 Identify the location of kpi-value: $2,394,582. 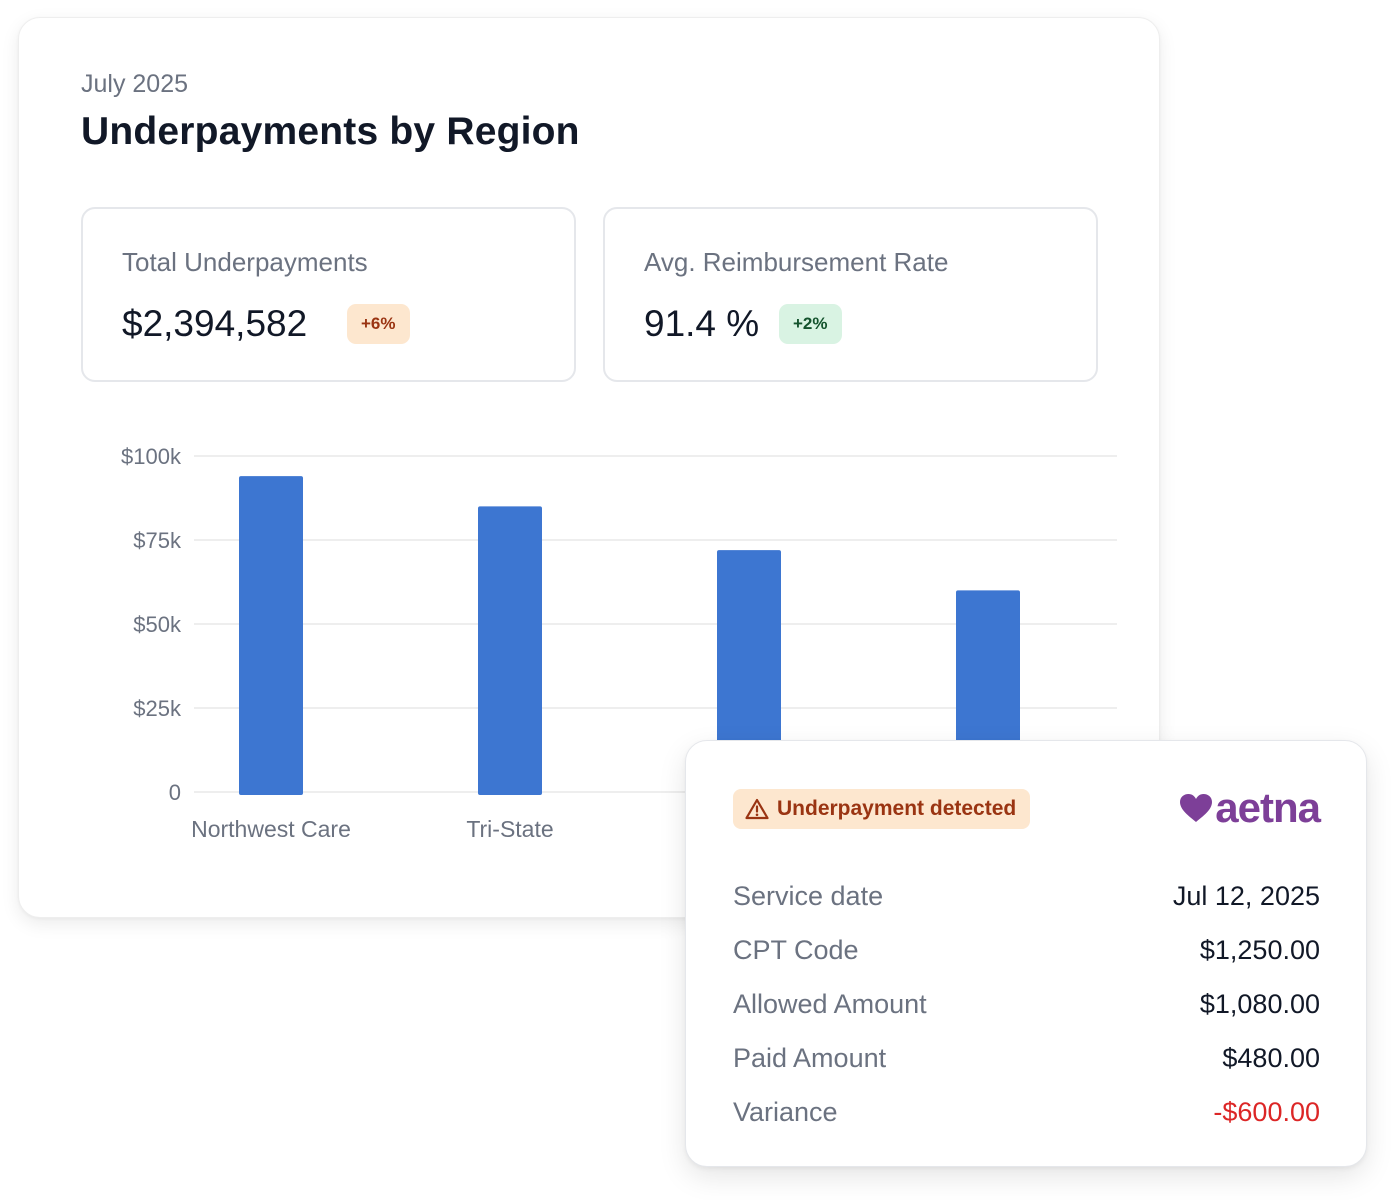
(215, 323).